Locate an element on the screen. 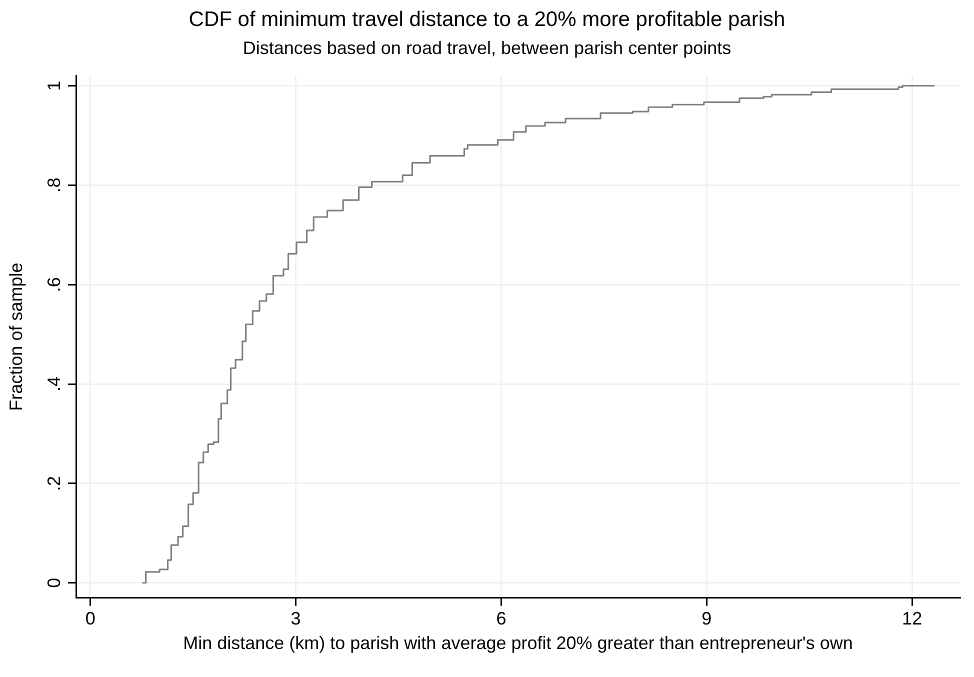  chart-title: CDF of minimum travel distance to a 20% more profitable parish is located at coordinates (487, 19).